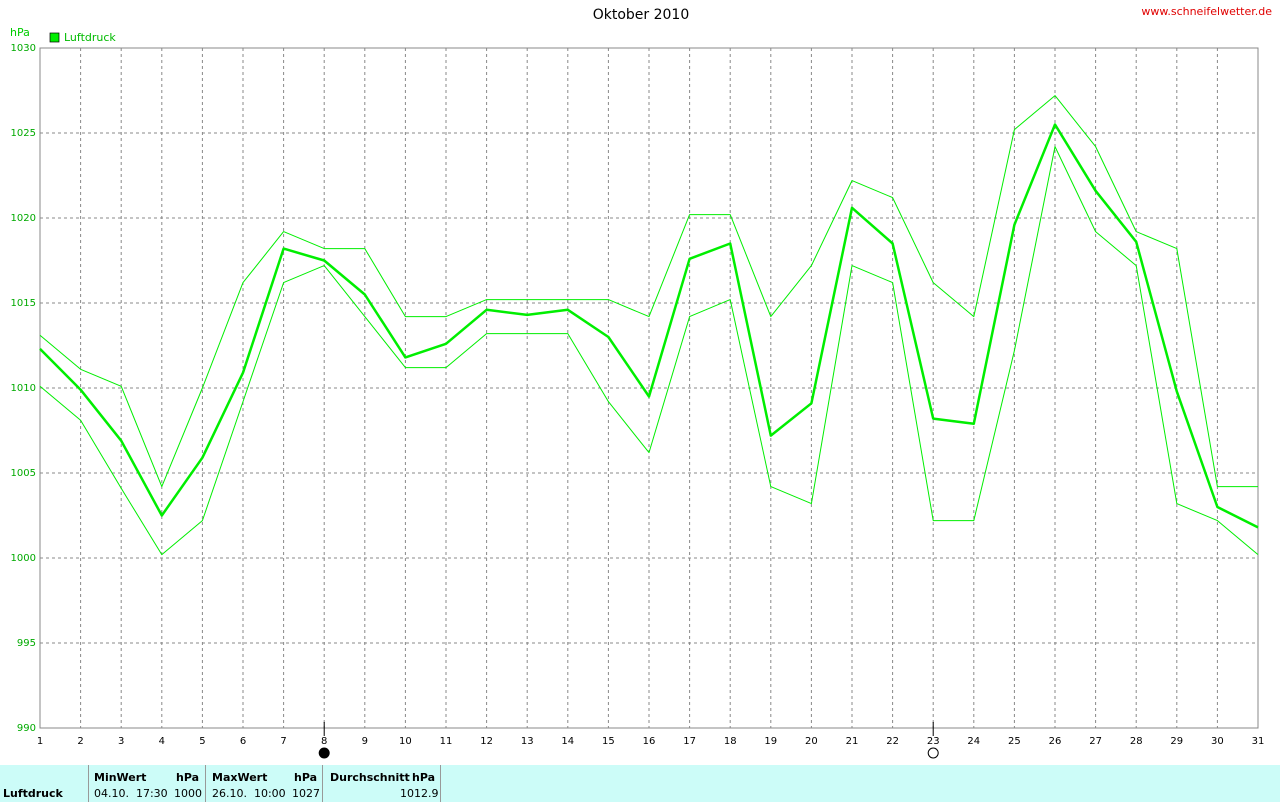 This screenshot has height=802, width=1280. Describe the element at coordinates (527, 741) in the screenshot. I see `x-tick-label: 13` at that location.